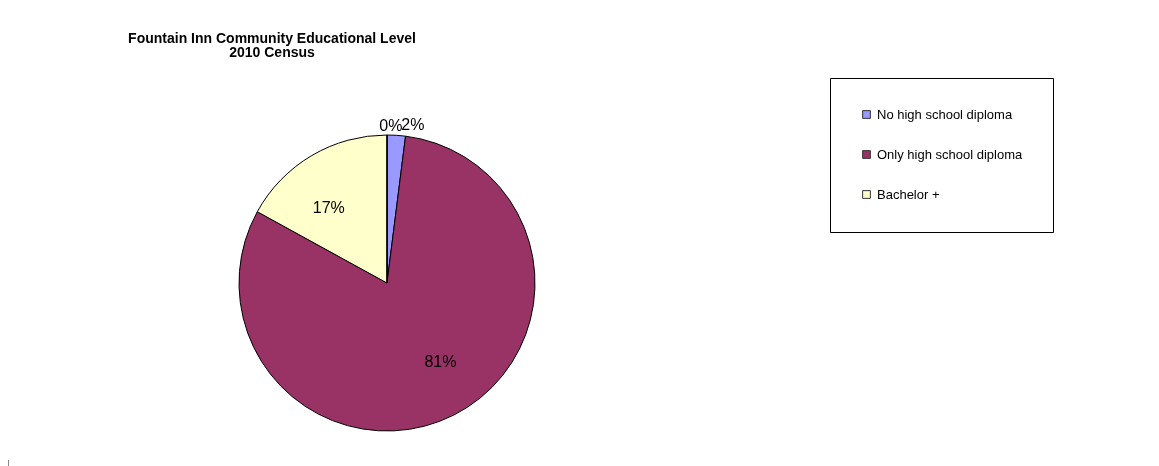  I want to click on legend-label: Only high school diploma, so click(950, 154).